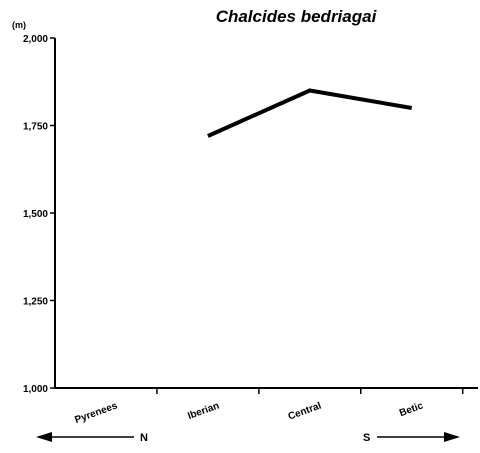 This screenshot has width=480, height=453. What do you see at coordinates (35, 214) in the screenshot?
I see `y-tick-label: 1,500` at bounding box center [35, 214].